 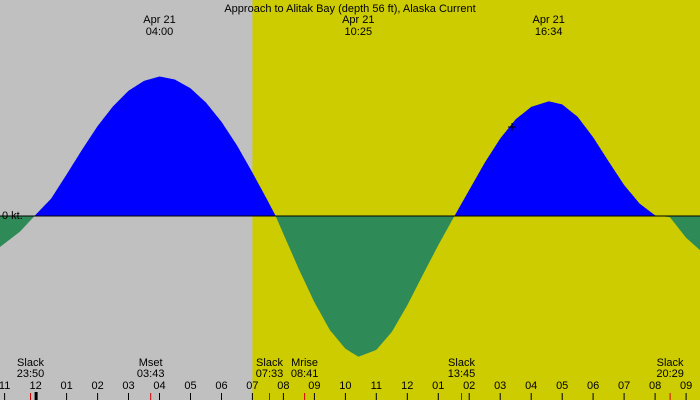 I want to click on event-time-label: 08:41, so click(x=305, y=374).